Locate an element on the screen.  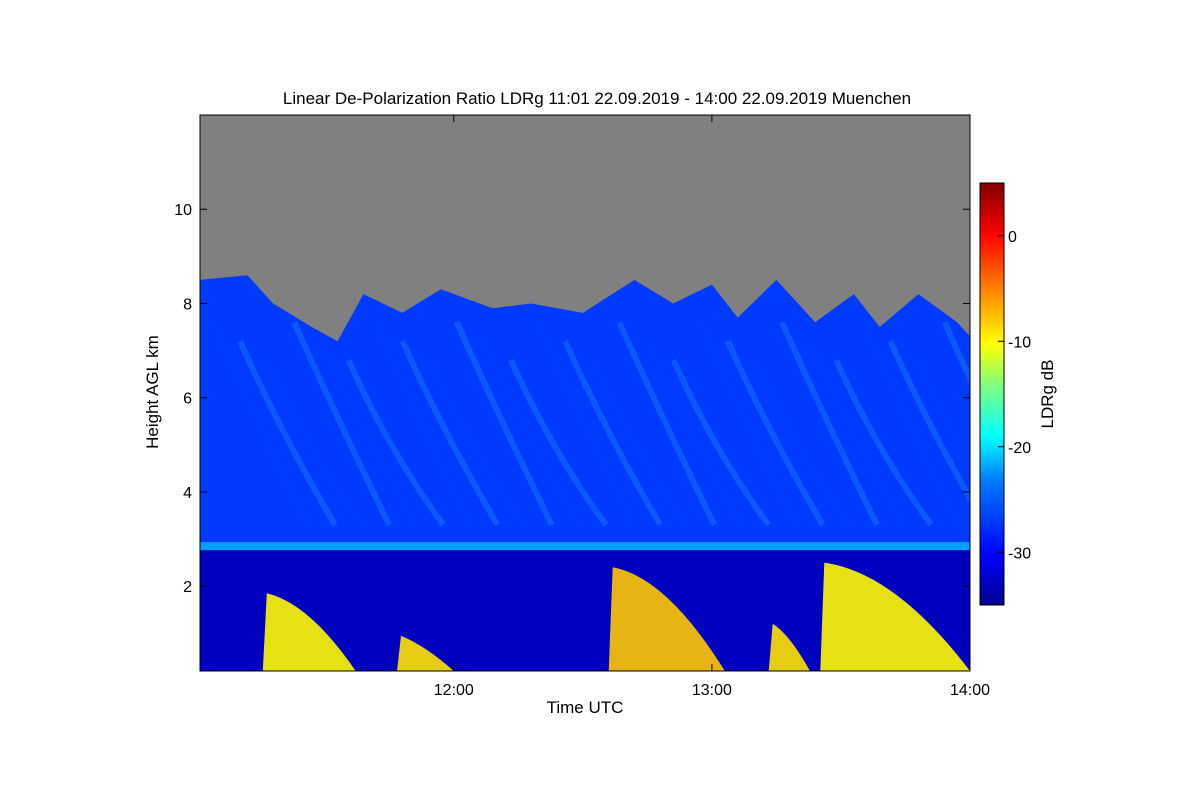
colorbar-tick-label: -20 is located at coordinates (1019, 448).